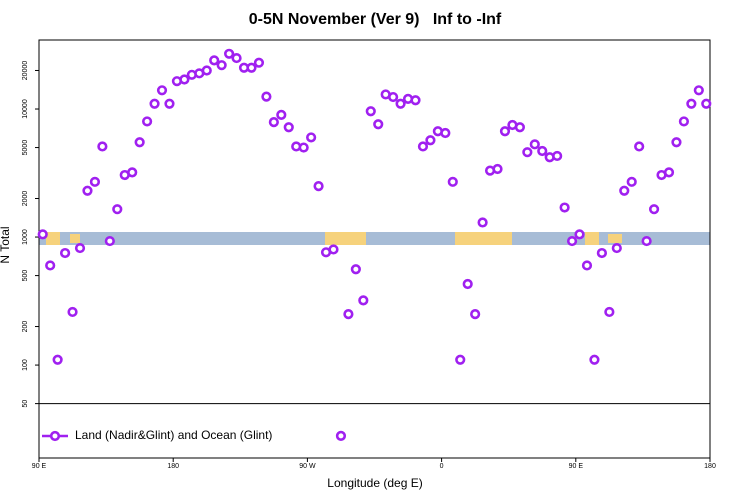 The image size is (750, 500). What do you see at coordinates (6, 244) in the screenshot?
I see `y-axis-label: N Total` at bounding box center [6, 244].